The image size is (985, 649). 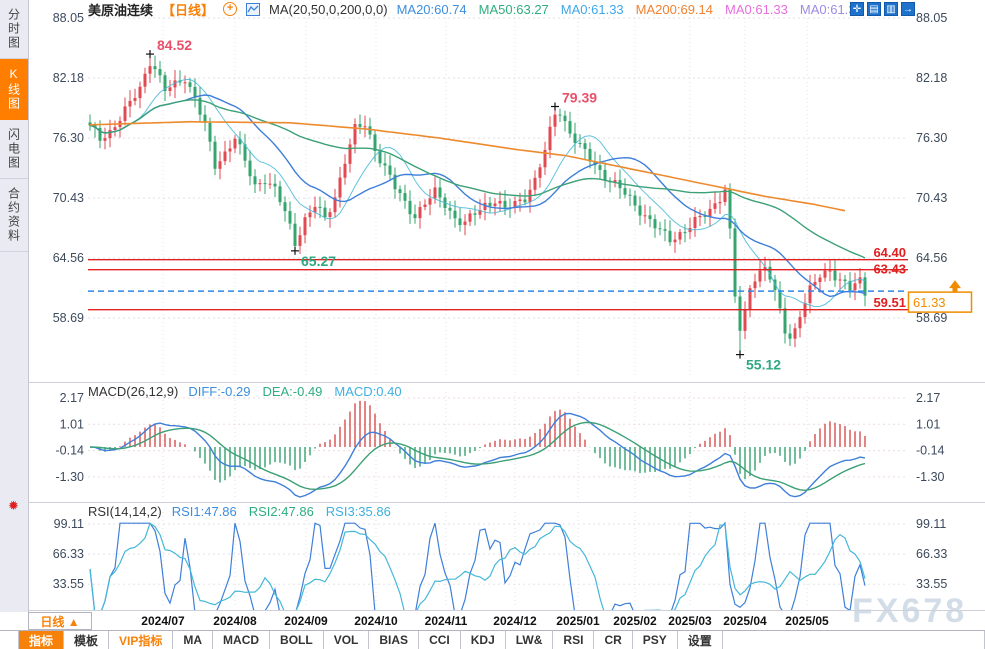 I want to click on symbol-title: 美原油连续, so click(x=121, y=10).